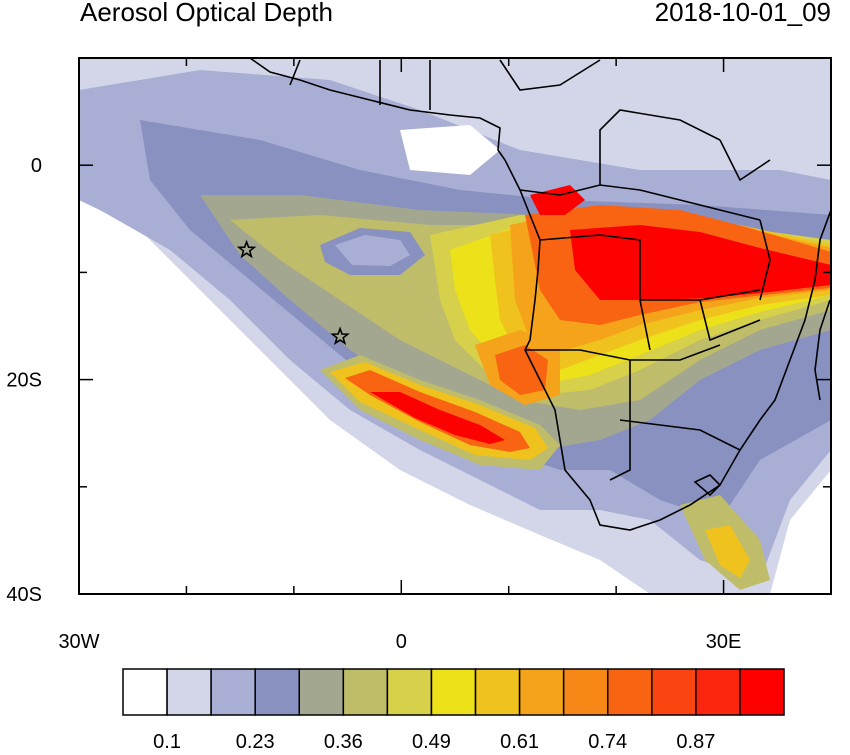  What do you see at coordinates (450, 150) in the screenshot?
I see `aod-patch-north` at bounding box center [450, 150].